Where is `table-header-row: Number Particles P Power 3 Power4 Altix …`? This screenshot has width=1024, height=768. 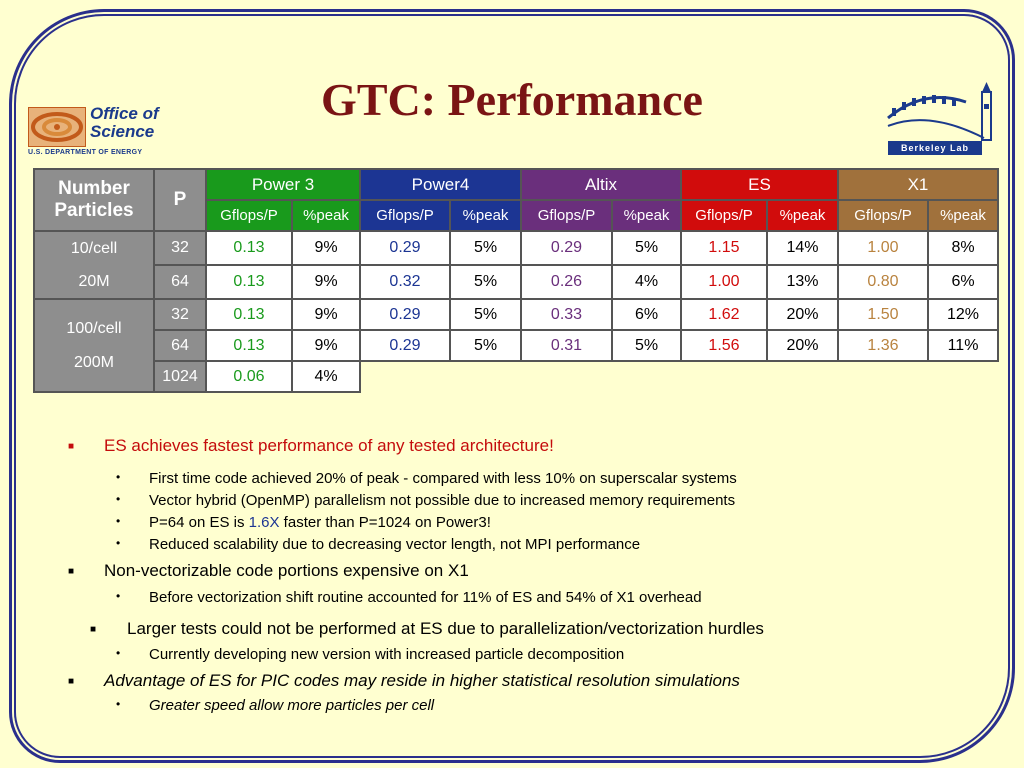
table-header-row: Number Particles P Power 3 Power4 Altix … is located at coordinates (516, 200).